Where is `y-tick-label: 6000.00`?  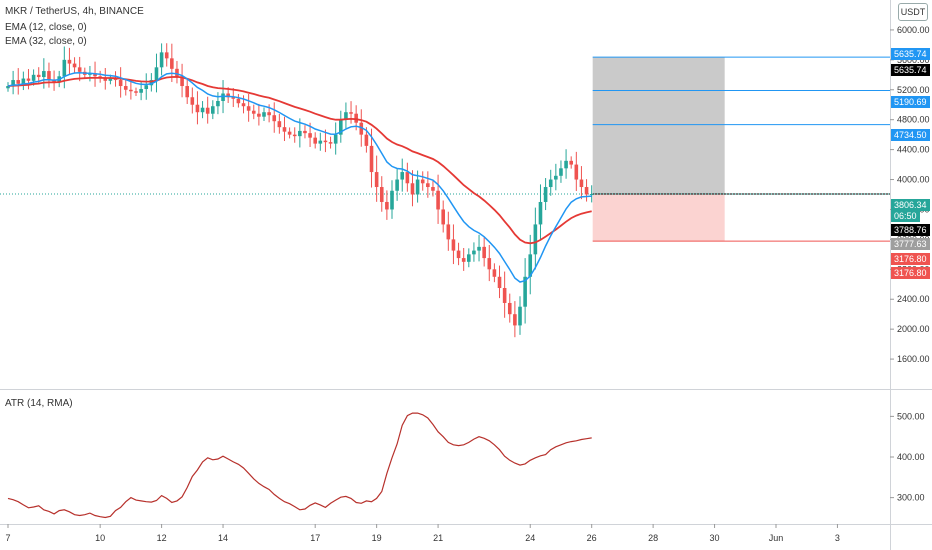
y-tick-label: 6000.00 is located at coordinates (913, 30).